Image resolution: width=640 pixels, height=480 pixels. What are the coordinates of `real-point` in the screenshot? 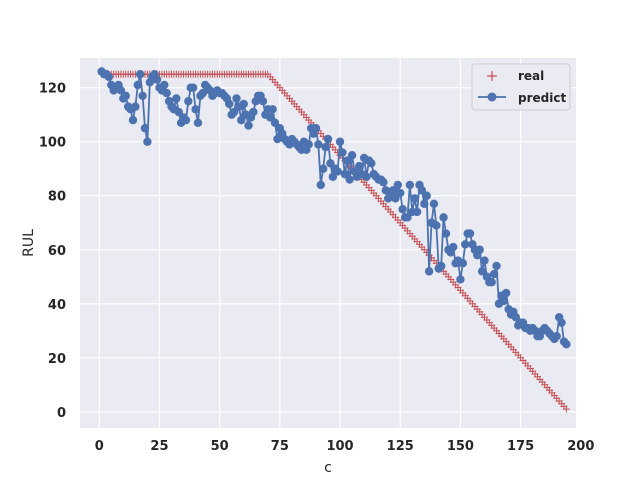 It's located at (566, 409).